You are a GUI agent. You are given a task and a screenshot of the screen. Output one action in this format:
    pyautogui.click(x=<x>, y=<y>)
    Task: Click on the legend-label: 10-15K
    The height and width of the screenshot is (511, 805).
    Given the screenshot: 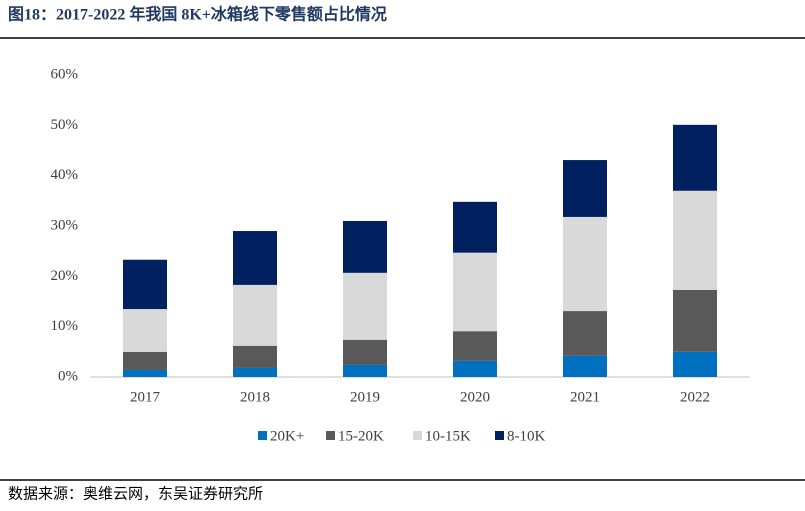 What is the action you would take?
    pyautogui.click(x=448, y=436)
    